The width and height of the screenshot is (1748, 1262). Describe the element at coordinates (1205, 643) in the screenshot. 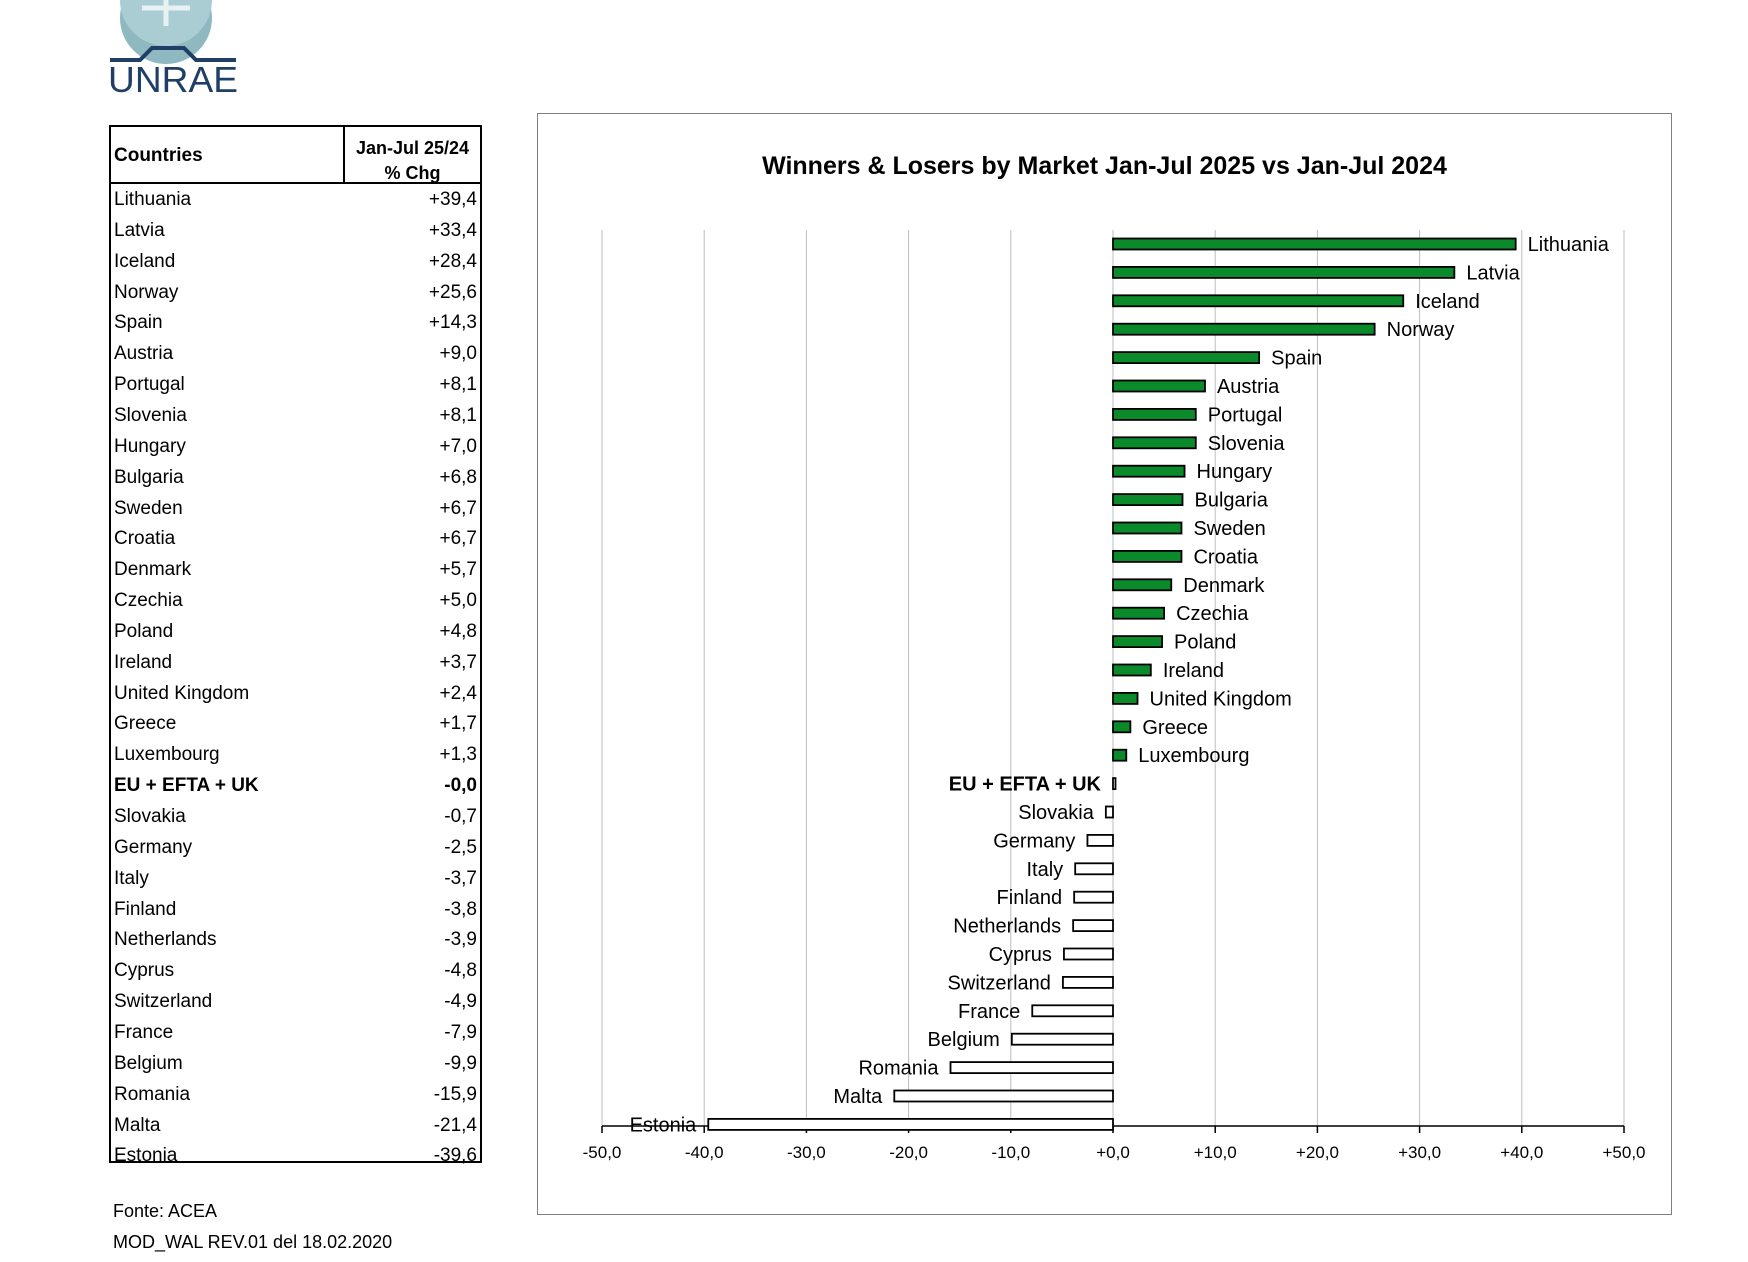

I see `bar-label: Poland` at that location.